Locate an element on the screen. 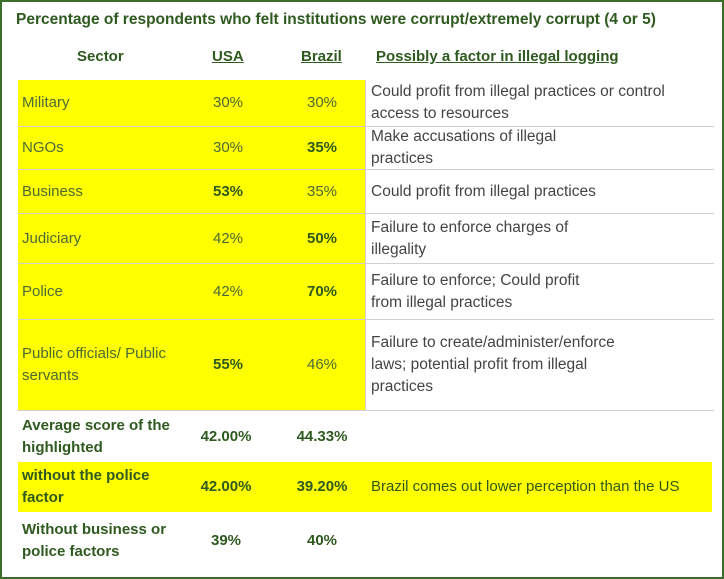 This screenshot has height=579, width=724. brazil-value-cell: 30% is located at coordinates (322, 102).